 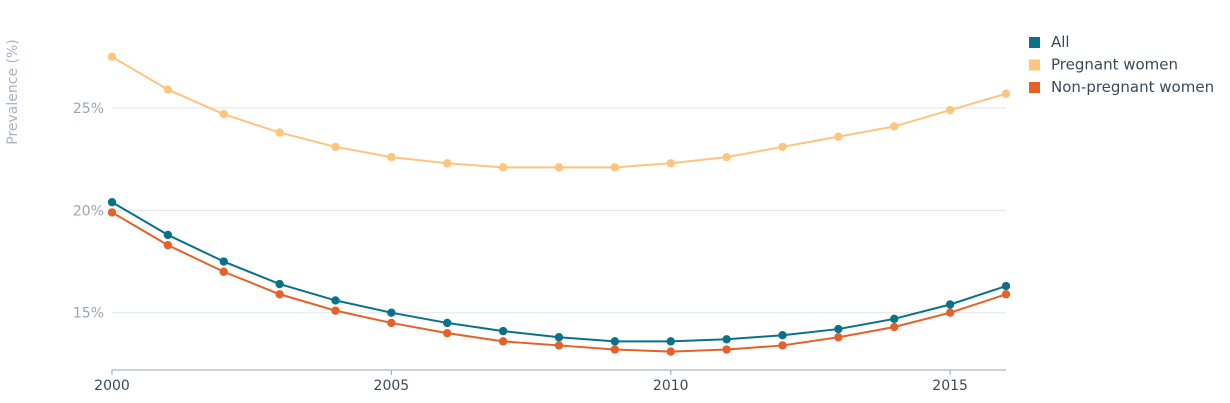 I want to click on x-tick-label: 2000, so click(x=112, y=386).